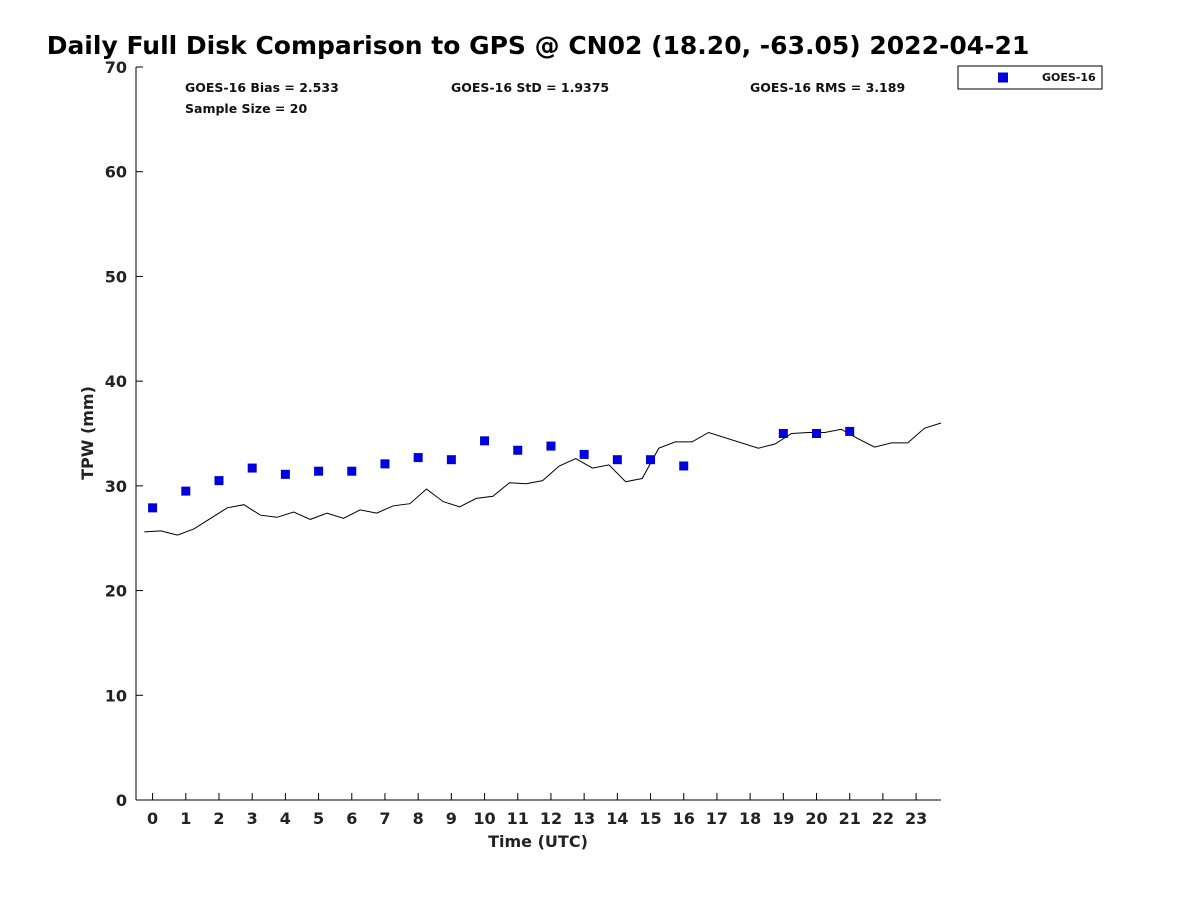 The image size is (1200, 900). What do you see at coordinates (750, 818) in the screenshot?
I see `x-tick-label: 18` at bounding box center [750, 818].